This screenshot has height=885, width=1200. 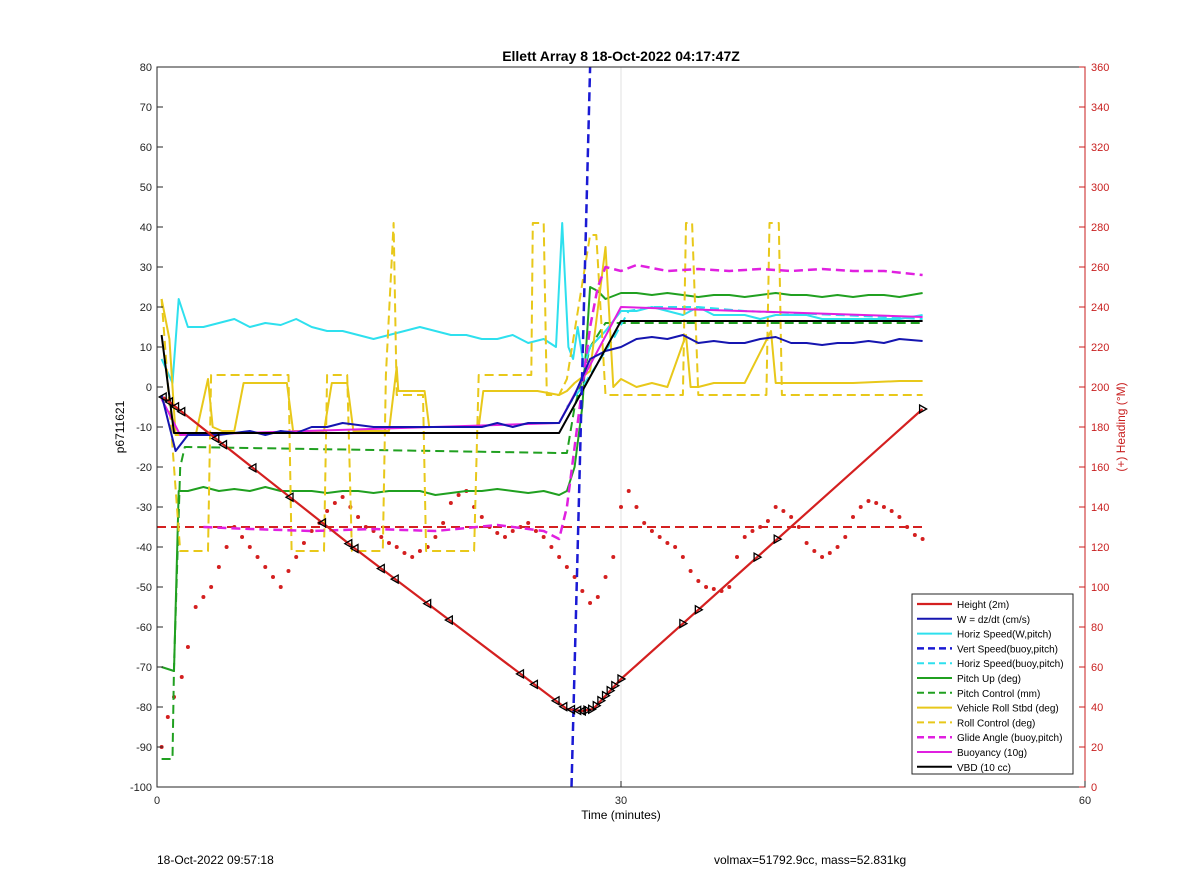 What do you see at coordinates (993, 620) in the screenshot?
I see `legend-label-1: W = dz/dt (cm/s)` at bounding box center [993, 620].